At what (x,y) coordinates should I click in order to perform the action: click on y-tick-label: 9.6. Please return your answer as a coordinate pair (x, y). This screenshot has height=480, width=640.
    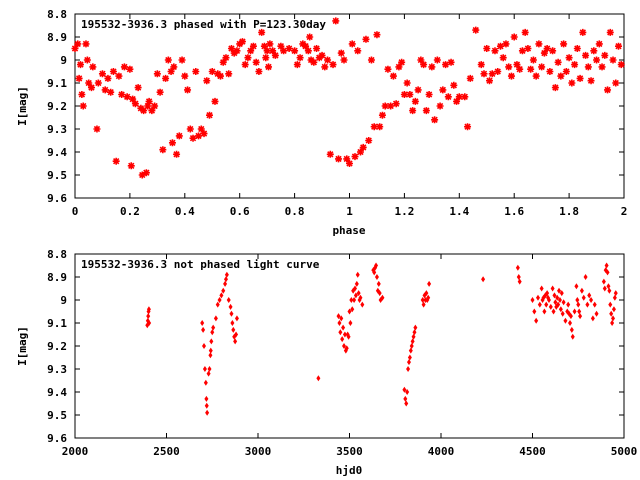
    Looking at the image, I should click on (57, 198).